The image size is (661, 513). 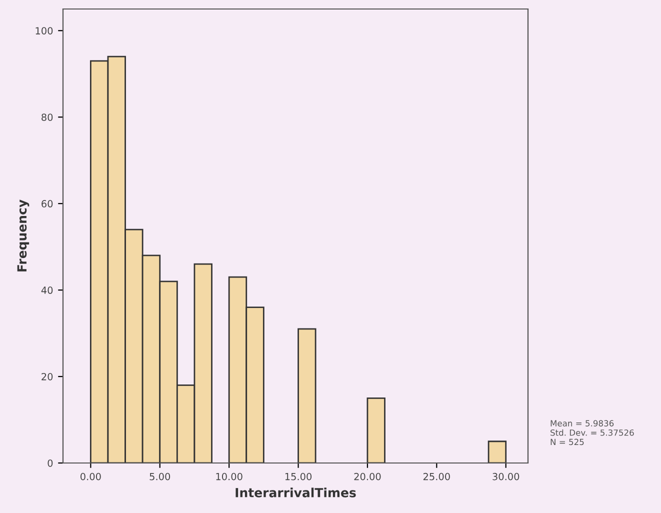 I want to click on x-tick-label: 30.00, so click(x=506, y=476).